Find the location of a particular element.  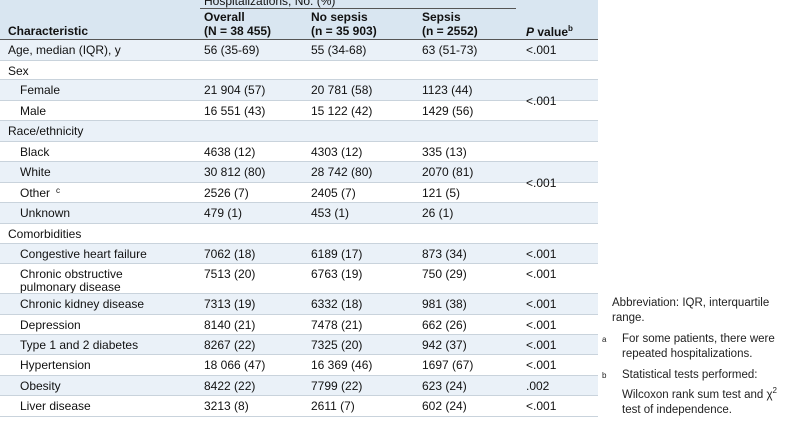

cell-overall: 8422 (22) is located at coordinates (230, 386).